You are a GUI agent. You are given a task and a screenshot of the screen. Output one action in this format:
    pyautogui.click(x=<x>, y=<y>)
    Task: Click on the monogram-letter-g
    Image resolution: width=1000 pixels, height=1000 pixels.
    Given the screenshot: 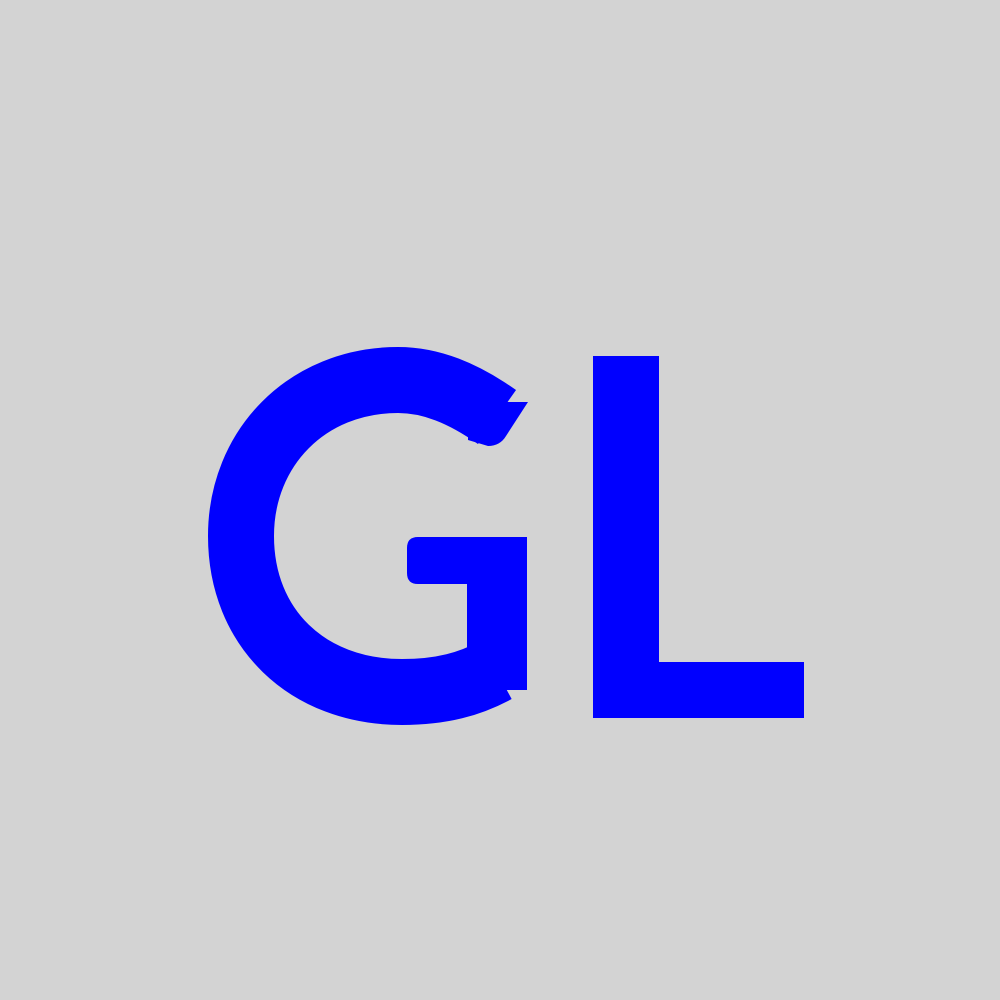 What is the action you would take?
    pyautogui.click(x=367, y=536)
    